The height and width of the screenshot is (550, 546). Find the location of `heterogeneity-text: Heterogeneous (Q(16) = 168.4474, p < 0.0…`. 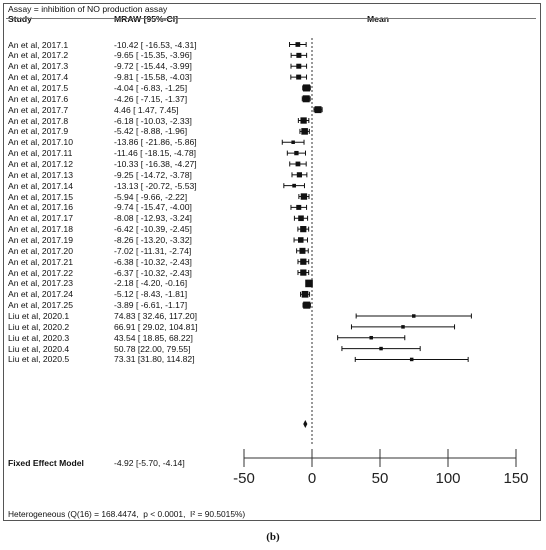

heterogeneity-text: Heterogeneous (Q(16) = 168.4474, p < 0.0… is located at coordinates (127, 514).